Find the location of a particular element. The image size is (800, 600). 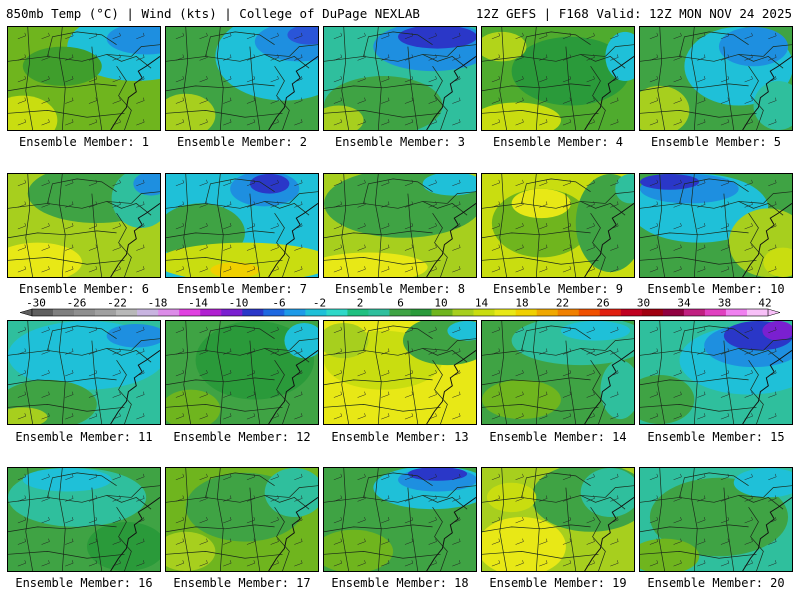

colorbar-tick-label: 14 is located at coordinates (482, 303).